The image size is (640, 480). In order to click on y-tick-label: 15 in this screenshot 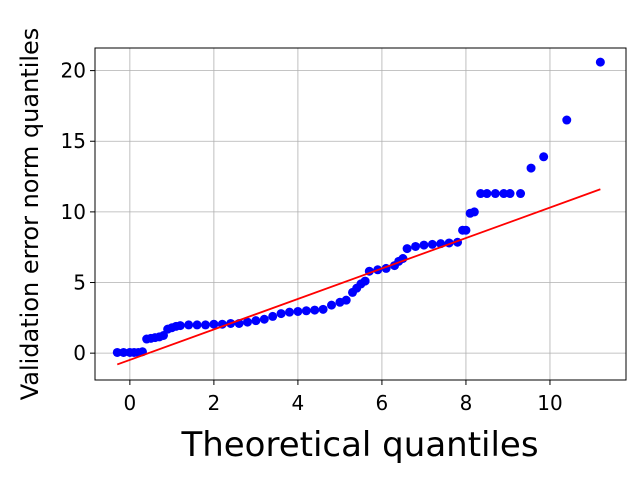, I will do `click(73, 141)`.